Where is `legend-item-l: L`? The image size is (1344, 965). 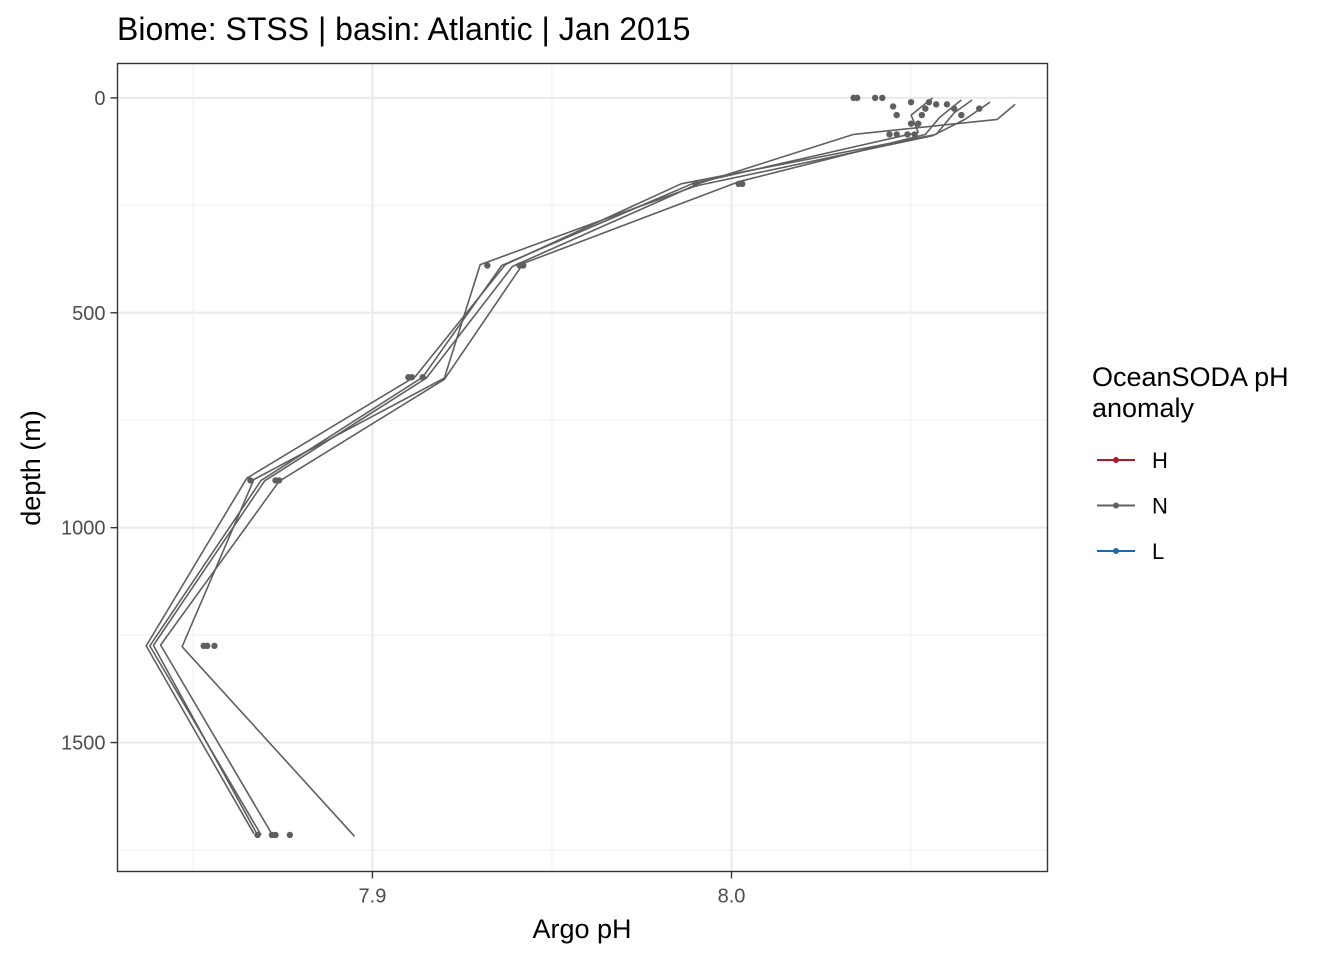 legend-item-l: L is located at coordinates (1130, 551).